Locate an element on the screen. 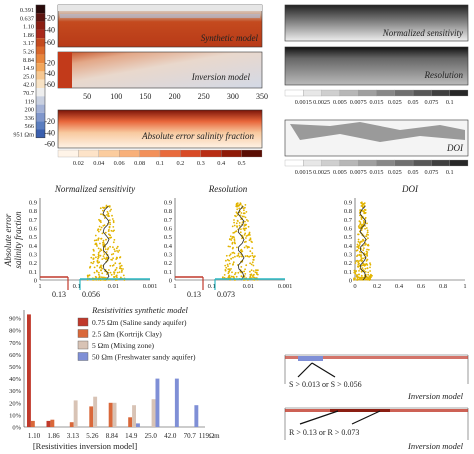  y-tick: 0.8 is located at coordinates (348, 211).